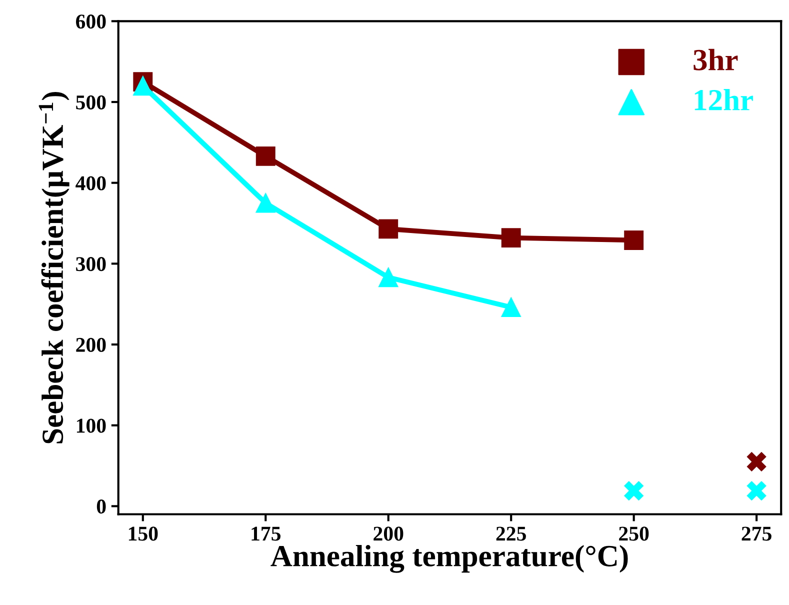  What do you see at coordinates (716, 59) in the screenshot?
I see `legend-label: 3hr` at bounding box center [716, 59].